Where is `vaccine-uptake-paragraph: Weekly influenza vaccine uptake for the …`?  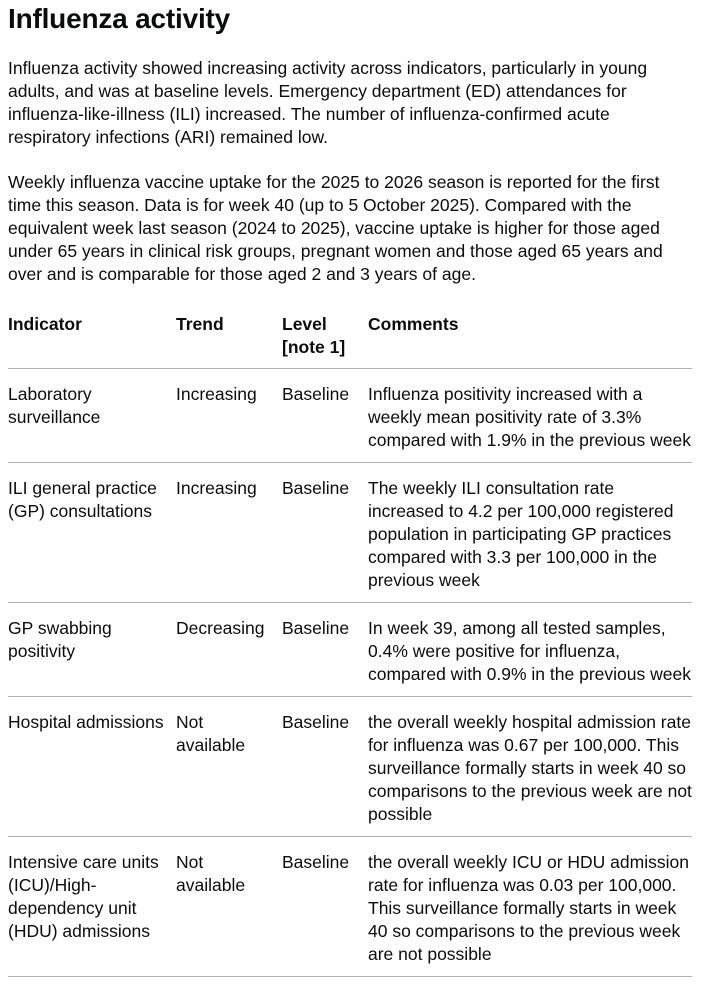
vaccine-uptake-paragraph: Weekly influenza vaccine uptake for the … is located at coordinates (335, 228).